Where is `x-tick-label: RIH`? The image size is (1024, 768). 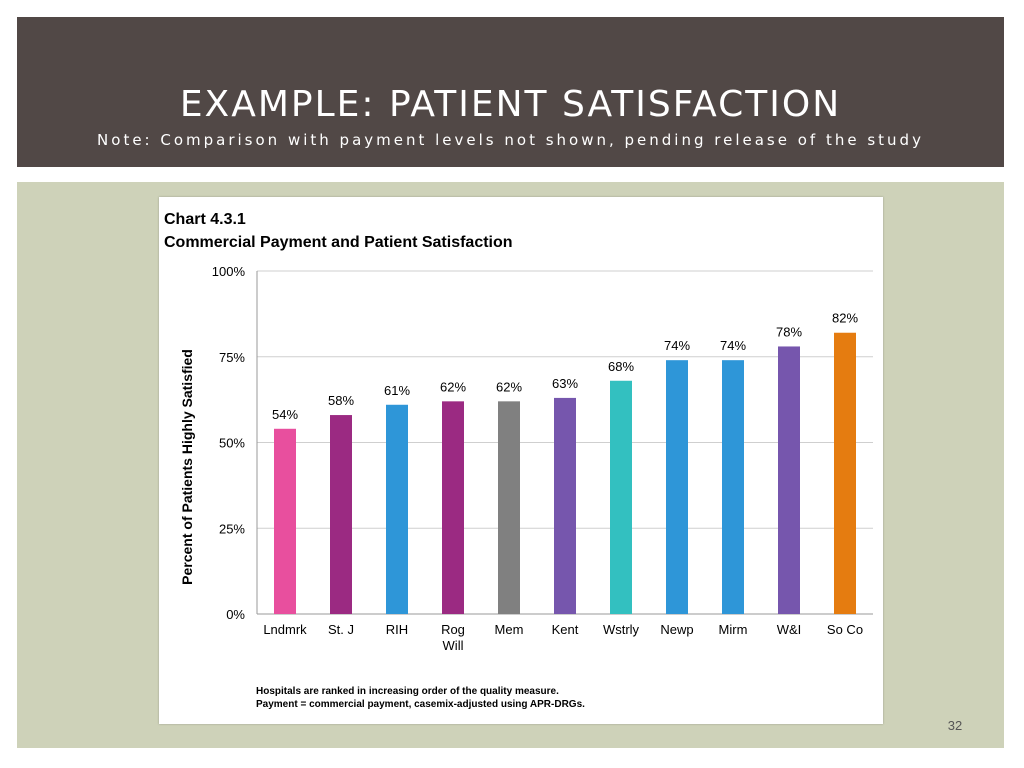 x-tick-label: RIH is located at coordinates (397, 629).